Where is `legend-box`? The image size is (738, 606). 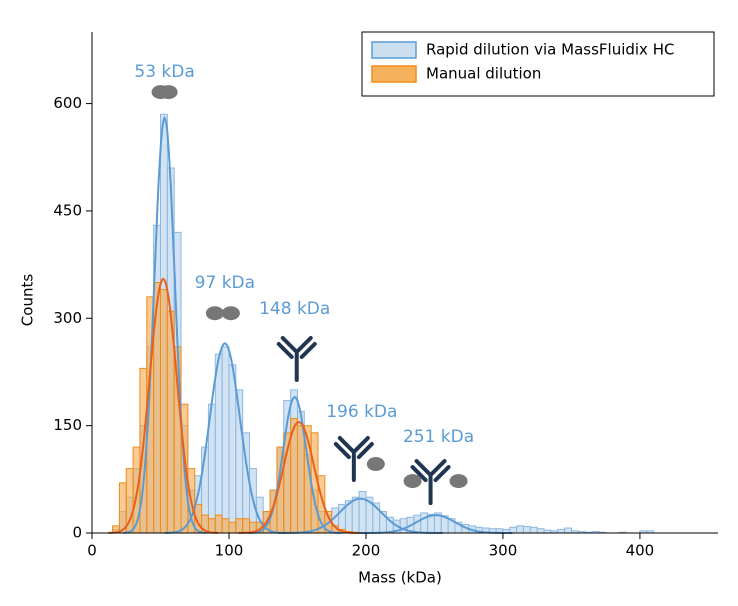 legend-box is located at coordinates (538, 64).